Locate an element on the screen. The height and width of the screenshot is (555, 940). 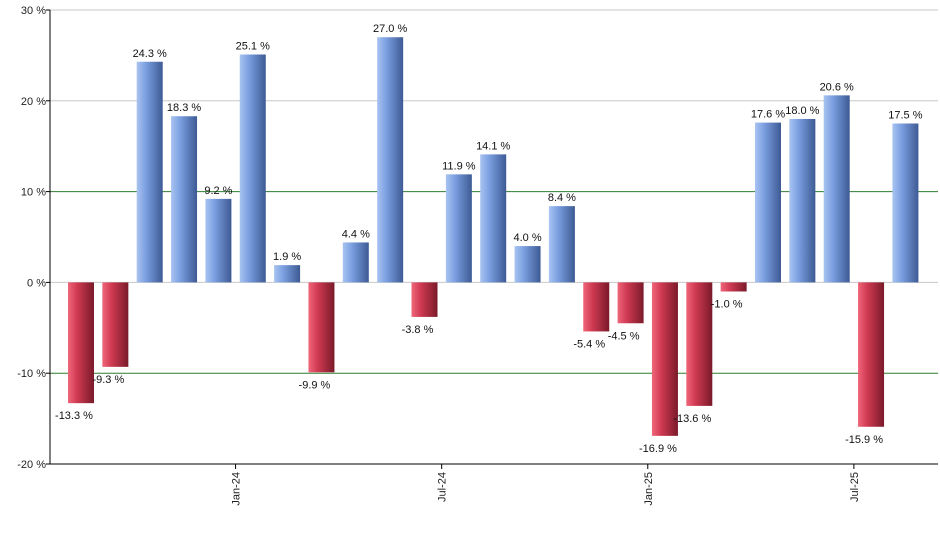
y-tick-label: 0 % is located at coordinates (36, 283).